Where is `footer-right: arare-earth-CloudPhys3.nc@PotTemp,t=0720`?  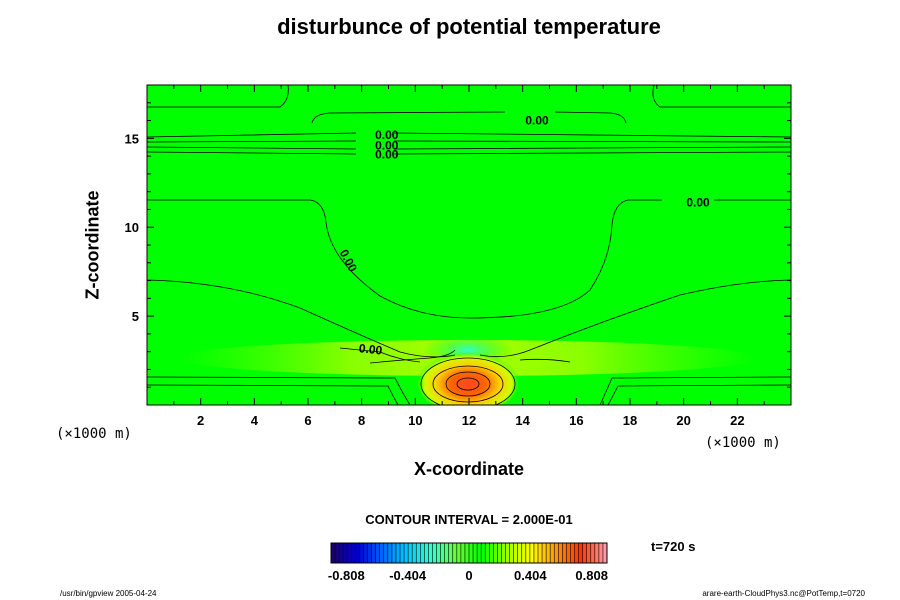
footer-right: arare-earth-CloudPhys3.nc@PotTemp,t=0720 is located at coordinates (783, 593).